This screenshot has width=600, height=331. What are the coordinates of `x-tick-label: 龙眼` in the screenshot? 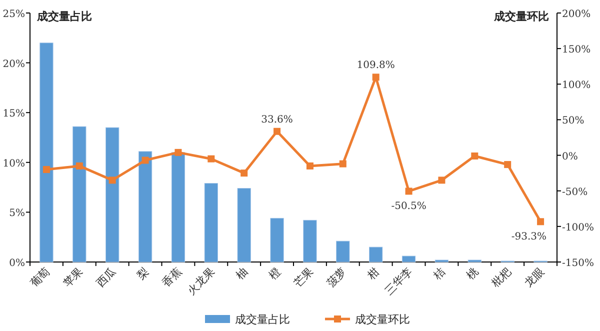 It's located at (534, 277).